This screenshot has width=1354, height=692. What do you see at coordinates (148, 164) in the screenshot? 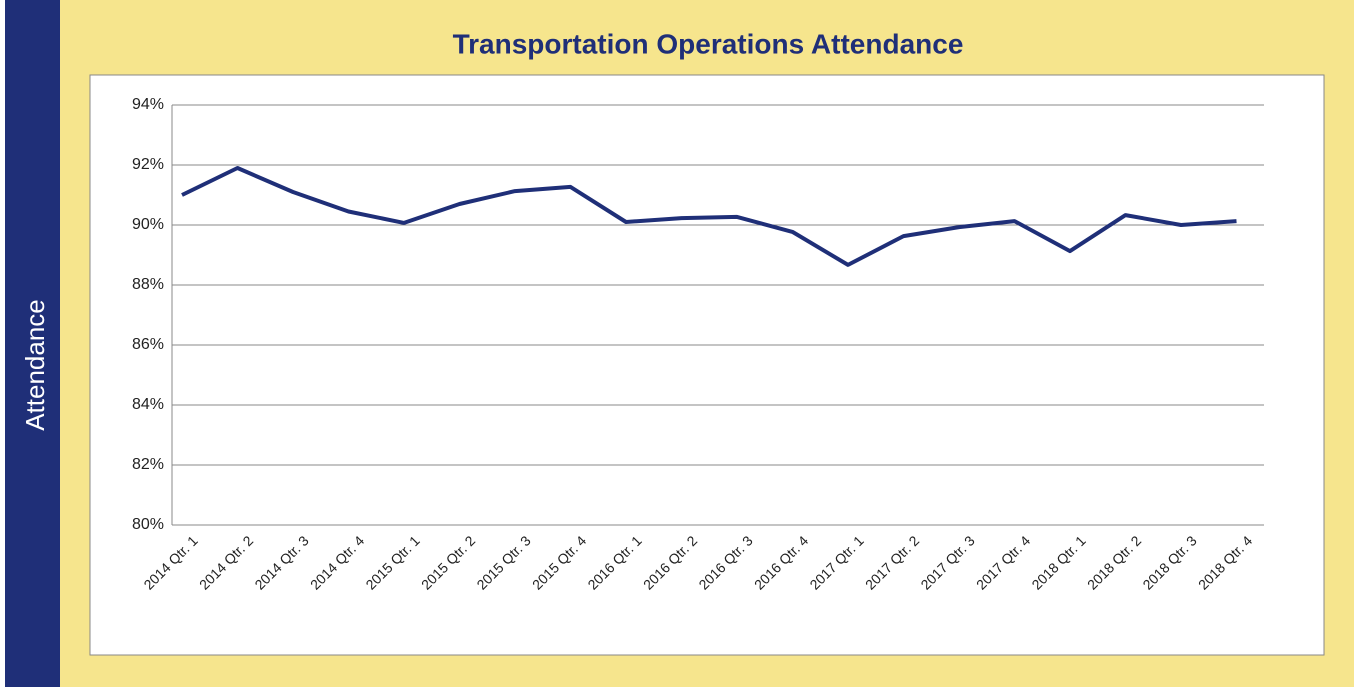
I see `y-tick-label: 92%` at bounding box center [148, 164].